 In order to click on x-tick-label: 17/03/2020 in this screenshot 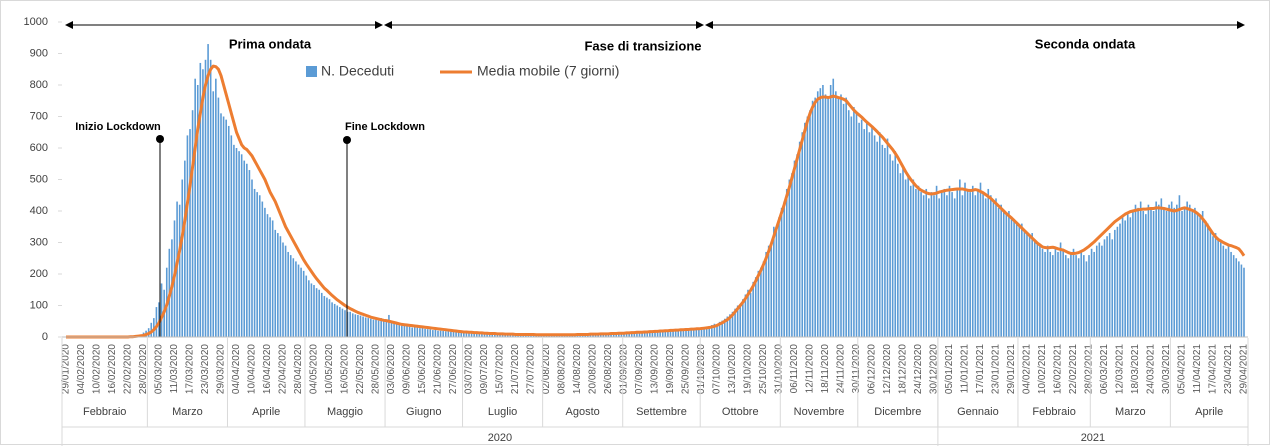, I will do `click(190, 369)`.